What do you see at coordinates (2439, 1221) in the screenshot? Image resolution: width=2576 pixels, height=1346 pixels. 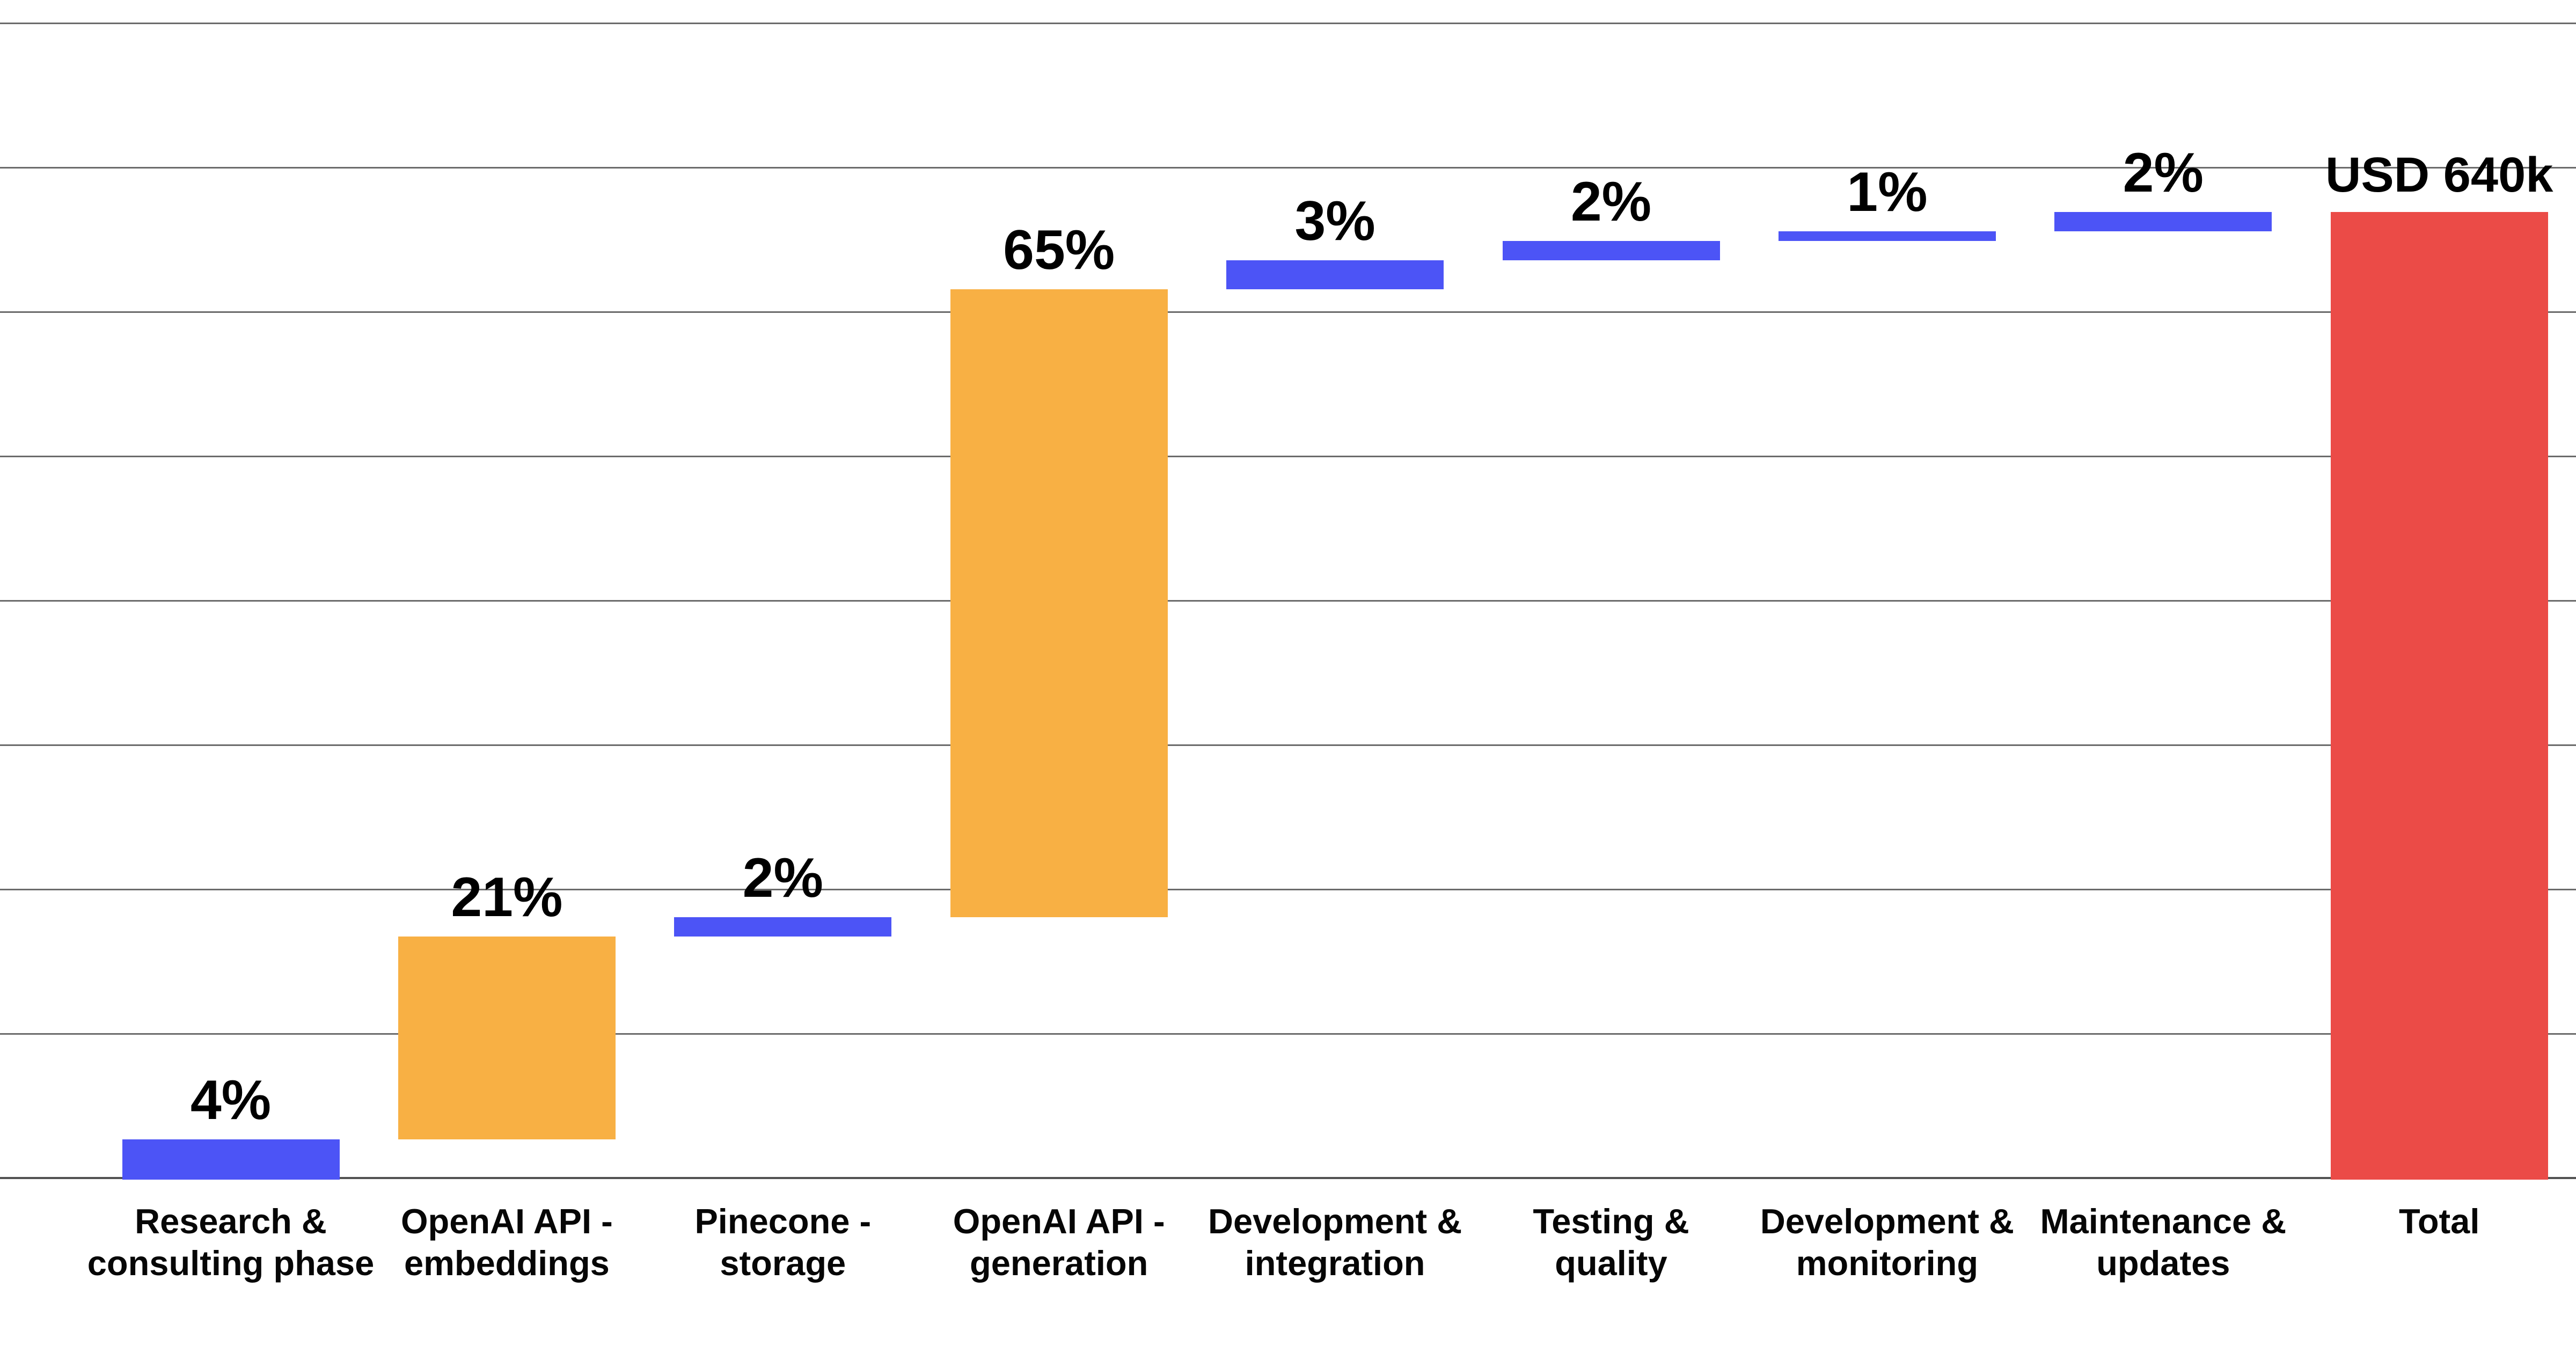 I see `category-label-total: Total` at bounding box center [2439, 1221].